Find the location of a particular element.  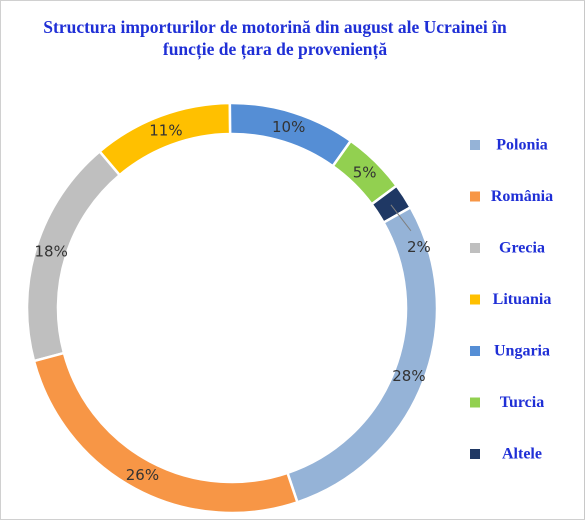

legend-label-ungaria: Ungaria is located at coordinates (522, 351).